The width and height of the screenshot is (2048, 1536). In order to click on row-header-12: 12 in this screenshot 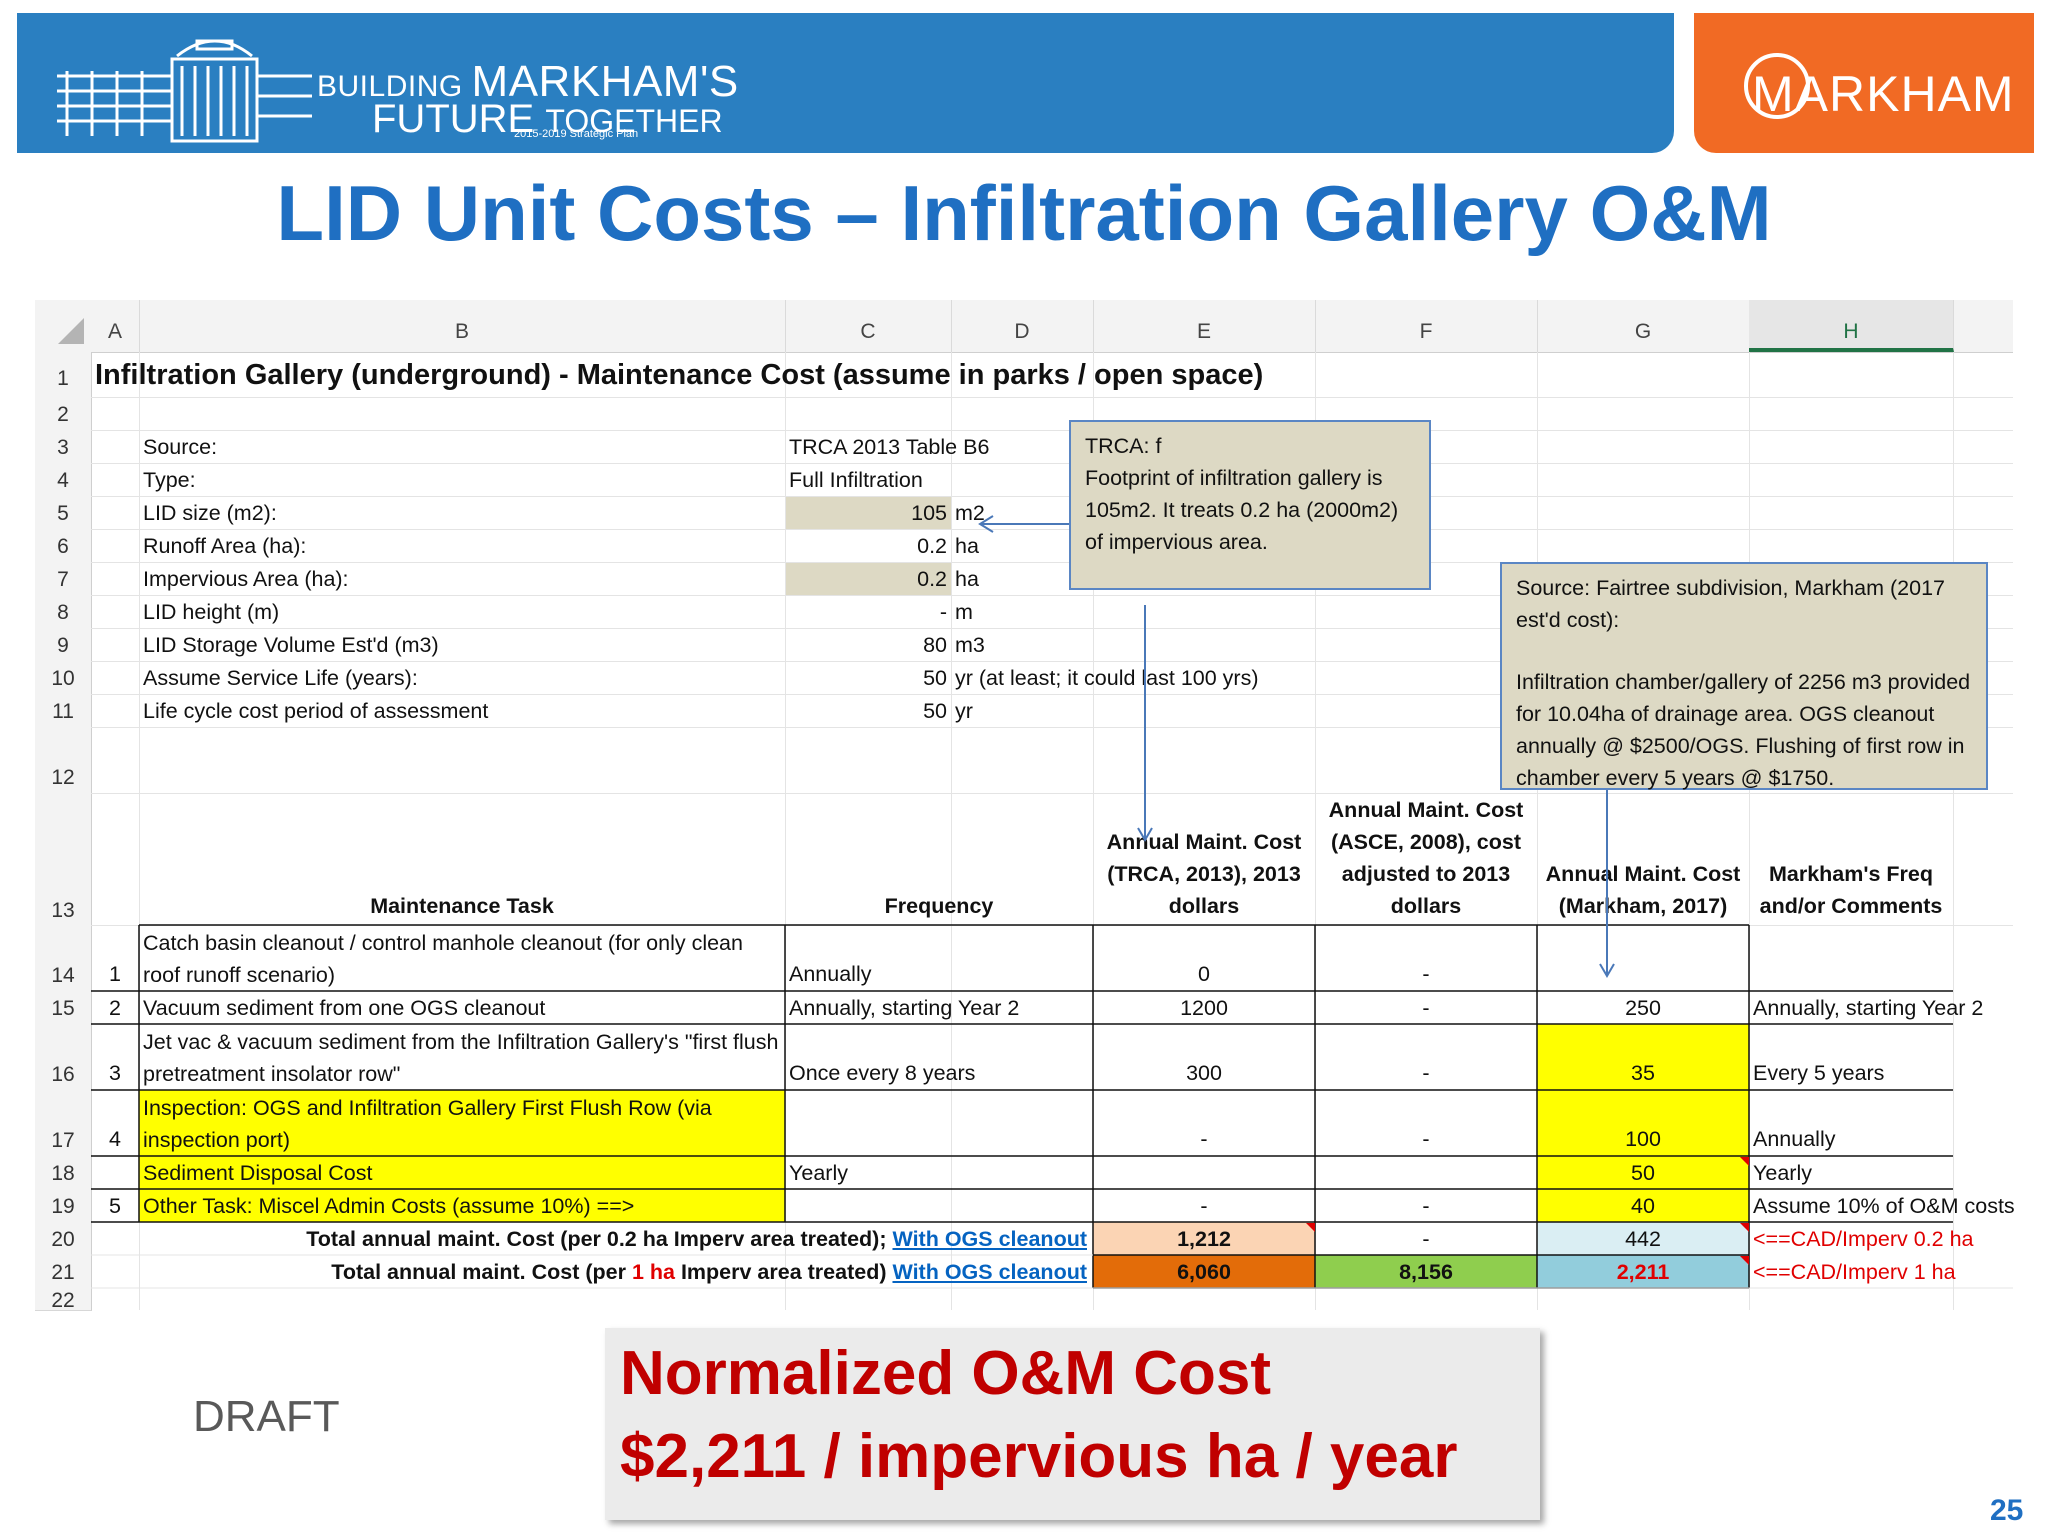, I will do `click(63, 760)`.